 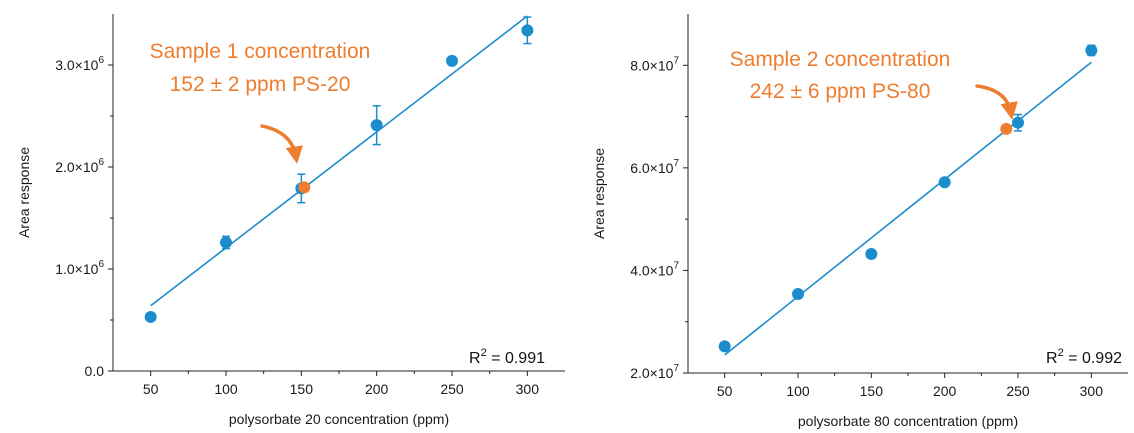 I want to click on y-tick-label: 4.0×10⁷, so click(x=654, y=269).